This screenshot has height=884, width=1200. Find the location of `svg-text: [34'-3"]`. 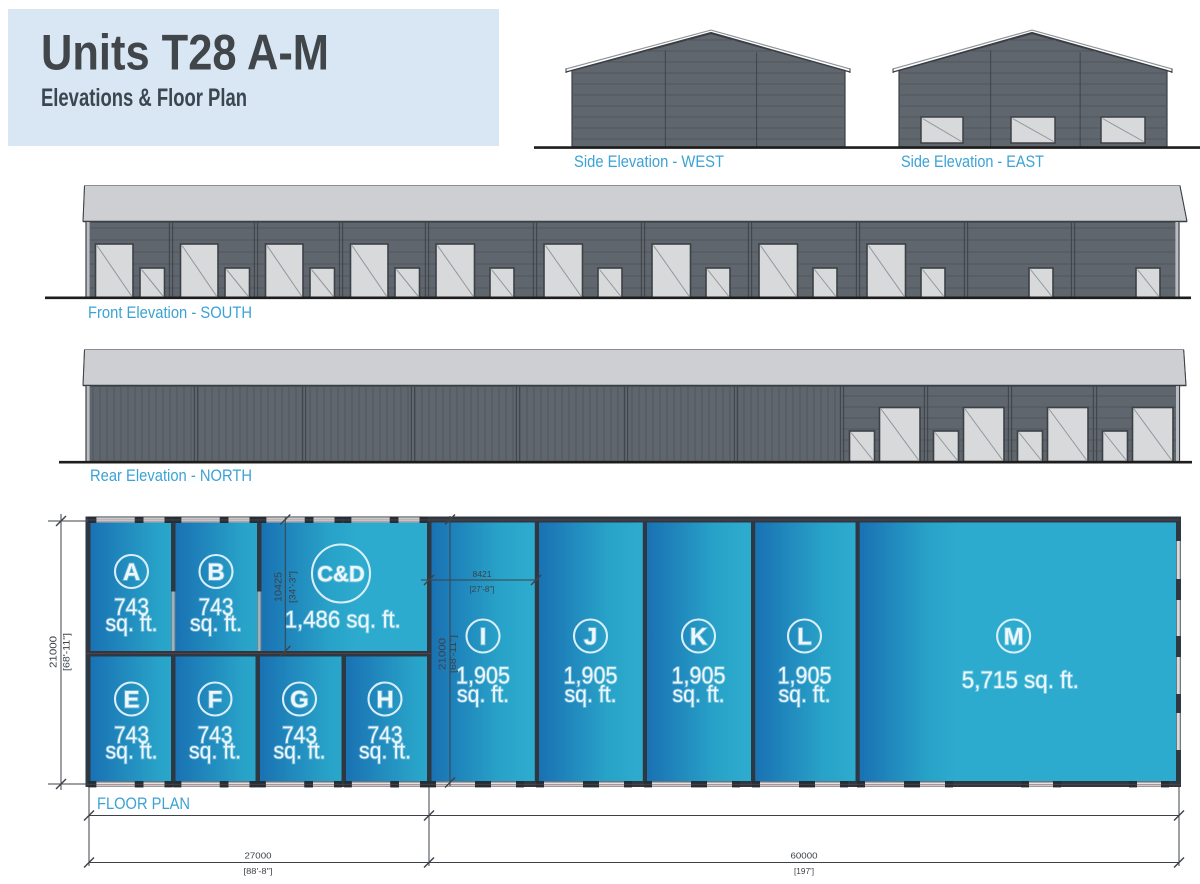

svg-text: [34'-3"] is located at coordinates (293, 587).